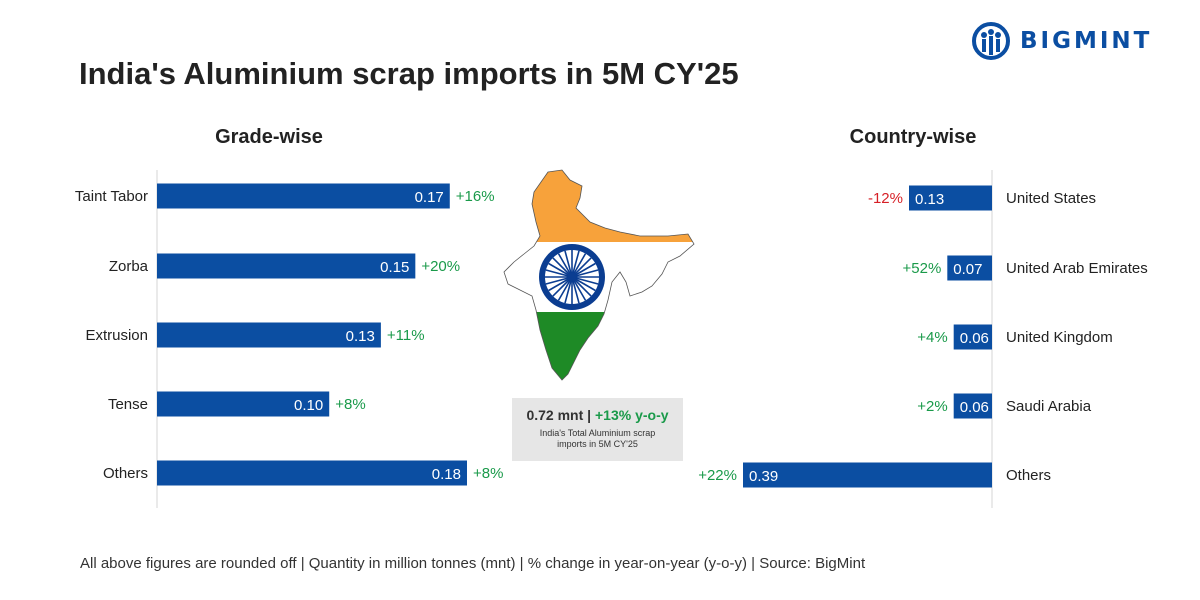  I want to click on country-change-label: +4%, so click(932, 337).